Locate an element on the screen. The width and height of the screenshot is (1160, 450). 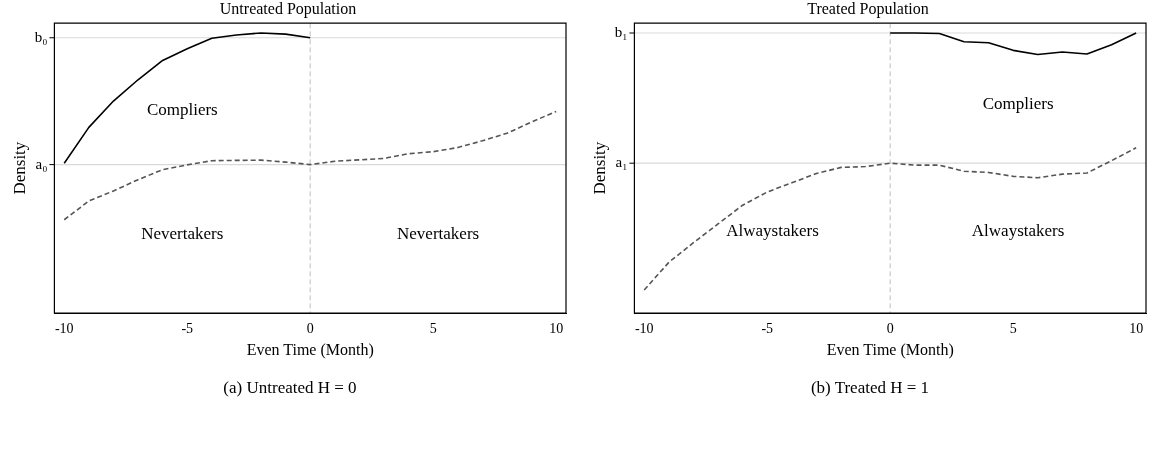
chart-title: Treated Population is located at coordinates (868, 9).